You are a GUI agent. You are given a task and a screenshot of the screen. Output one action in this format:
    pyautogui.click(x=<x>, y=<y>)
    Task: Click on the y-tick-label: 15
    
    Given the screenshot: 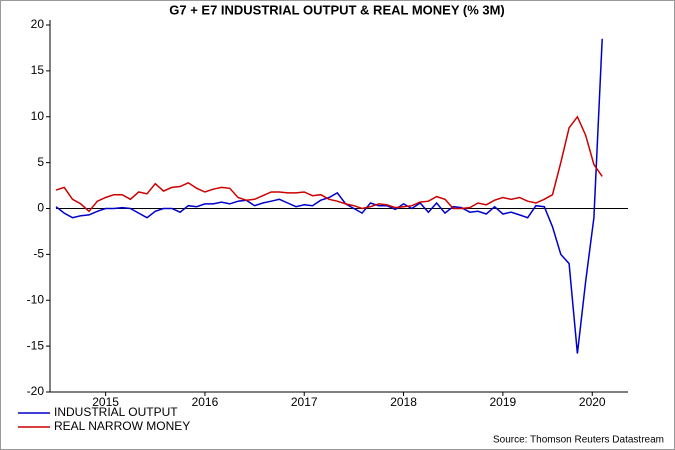 What is the action you would take?
    pyautogui.click(x=38, y=70)
    